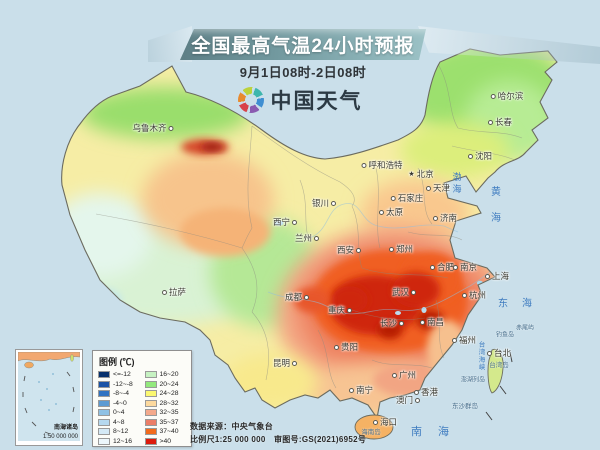  What do you see at coordinates (169, 375) in the screenshot?
I see `legend-range: 16~20` at bounding box center [169, 375].